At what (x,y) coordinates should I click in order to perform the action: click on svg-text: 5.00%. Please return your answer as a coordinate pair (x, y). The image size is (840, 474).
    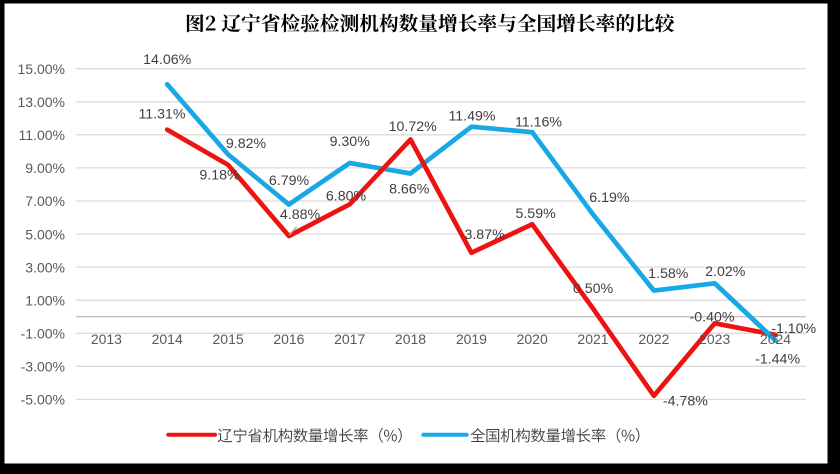
    Looking at the image, I should click on (45, 234).